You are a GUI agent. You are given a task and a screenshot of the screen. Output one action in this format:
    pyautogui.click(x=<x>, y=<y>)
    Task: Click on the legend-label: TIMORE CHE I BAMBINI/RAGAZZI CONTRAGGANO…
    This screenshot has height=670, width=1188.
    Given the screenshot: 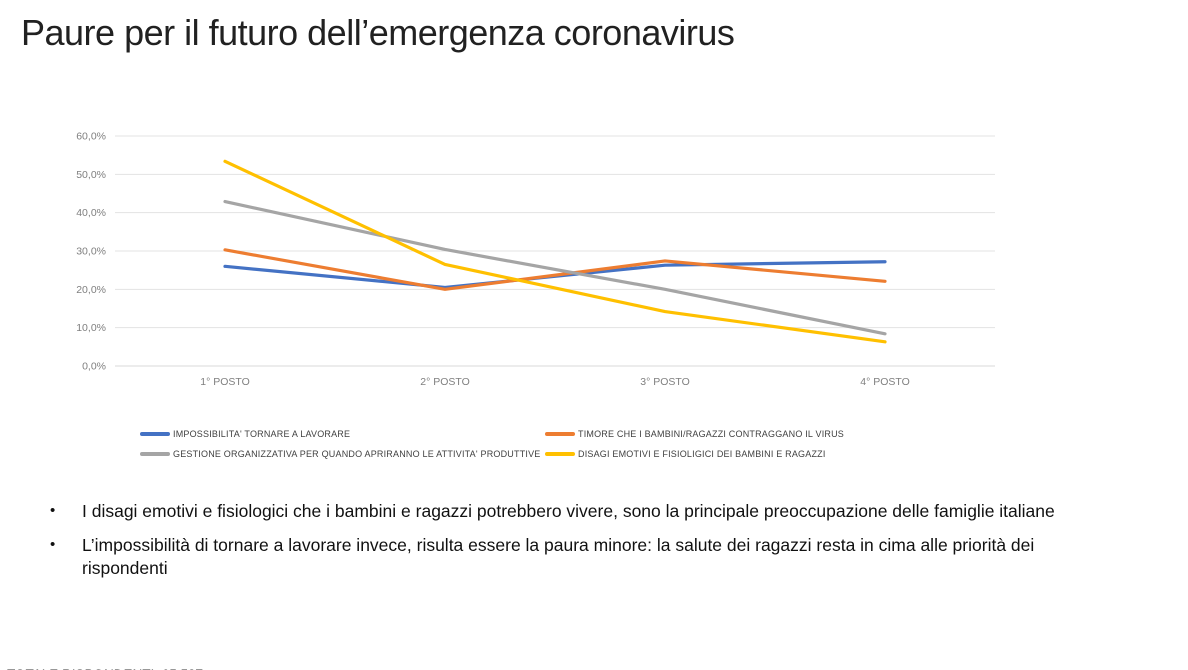 What is the action you would take?
    pyautogui.click(x=711, y=434)
    